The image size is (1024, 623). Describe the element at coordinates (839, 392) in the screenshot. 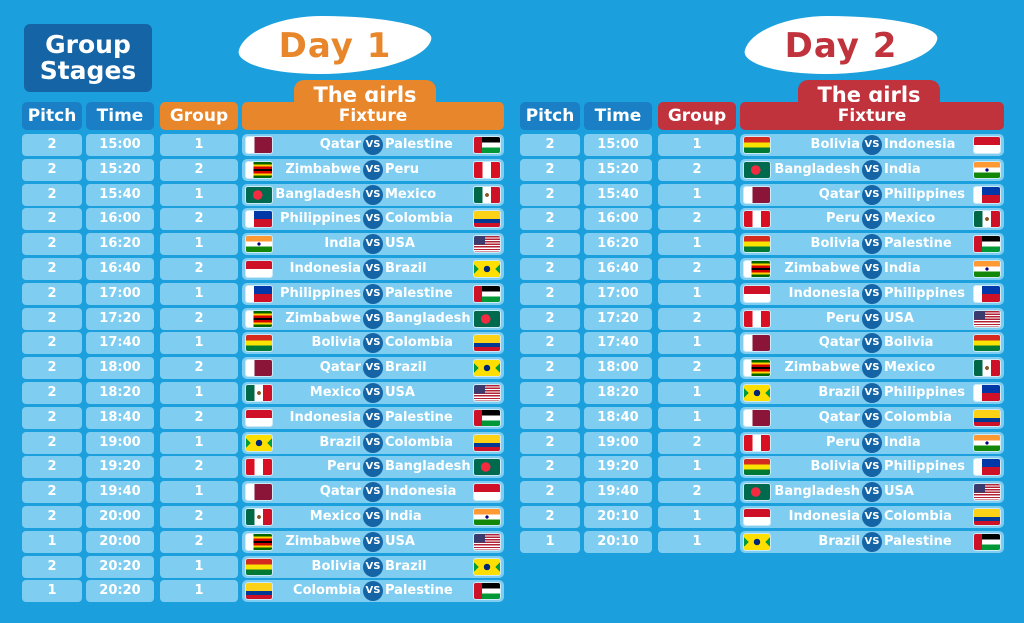

I see `home-team: Brazil` at that location.